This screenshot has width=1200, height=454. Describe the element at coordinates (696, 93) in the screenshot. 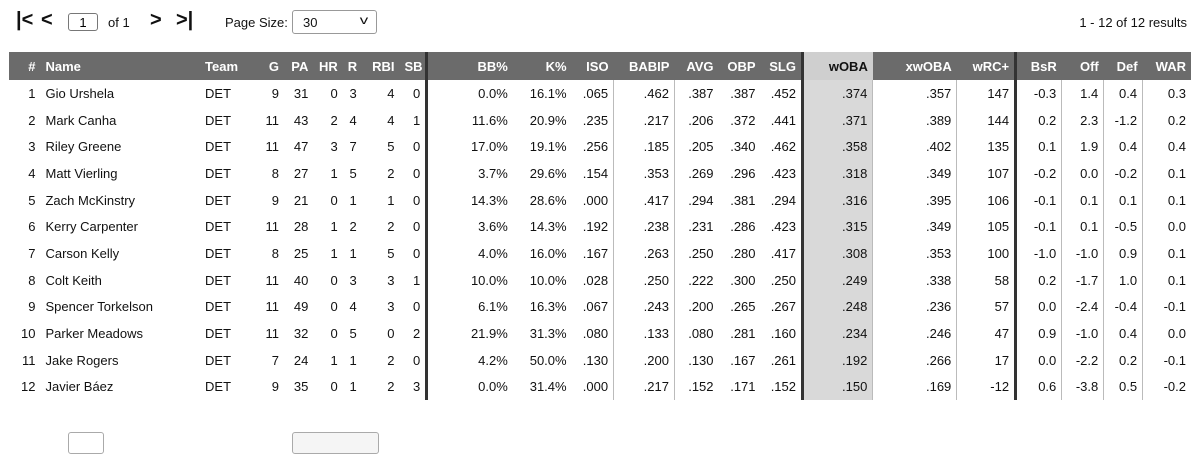

I see `cell-avg: .387` at that location.